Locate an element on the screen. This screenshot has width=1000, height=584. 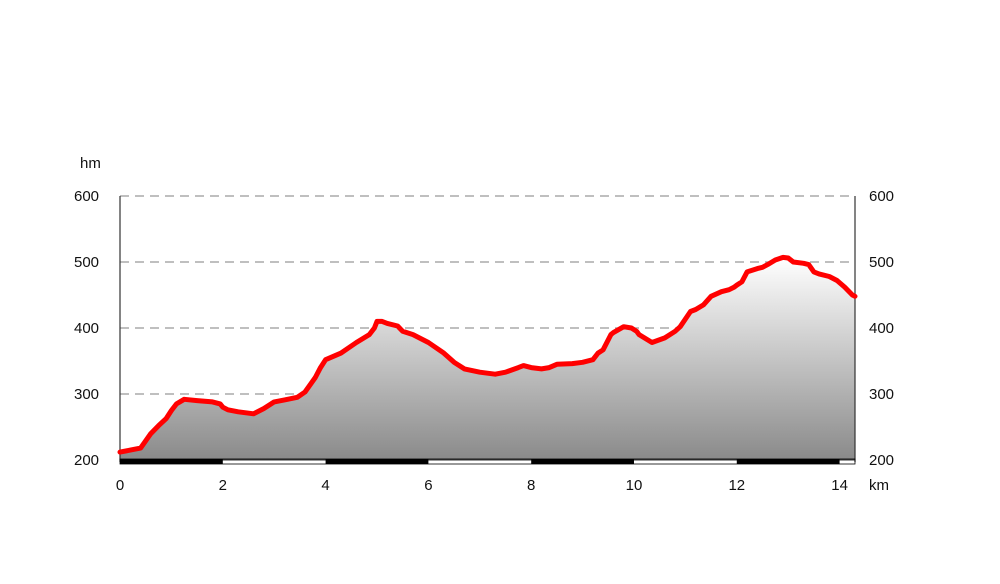
x-tick-label: 14 is located at coordinates (839, 485).